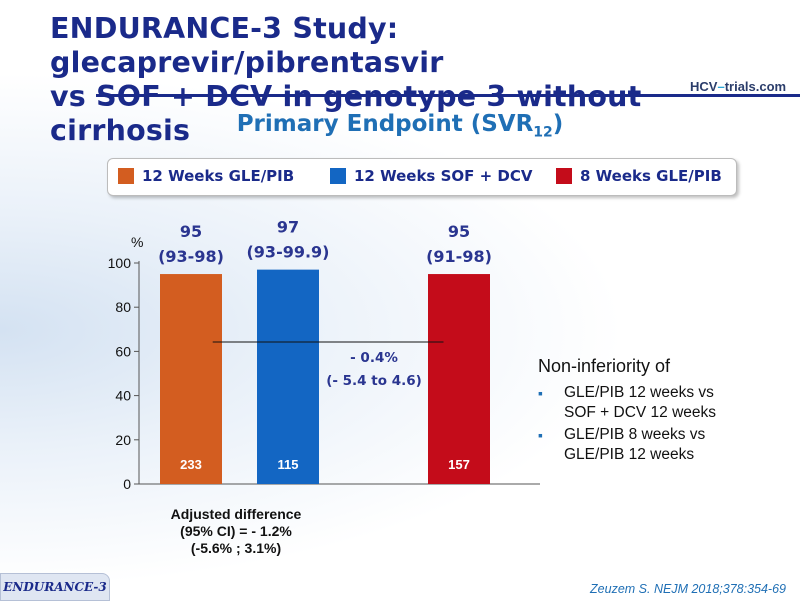  I want to click on bar-n-label: 115, so click(288, 464).